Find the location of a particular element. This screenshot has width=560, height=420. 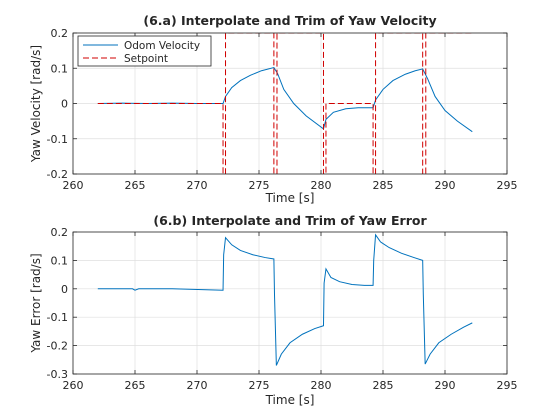

chart-a-ytick-label: 0.2 is located at coordinates (60, 33).